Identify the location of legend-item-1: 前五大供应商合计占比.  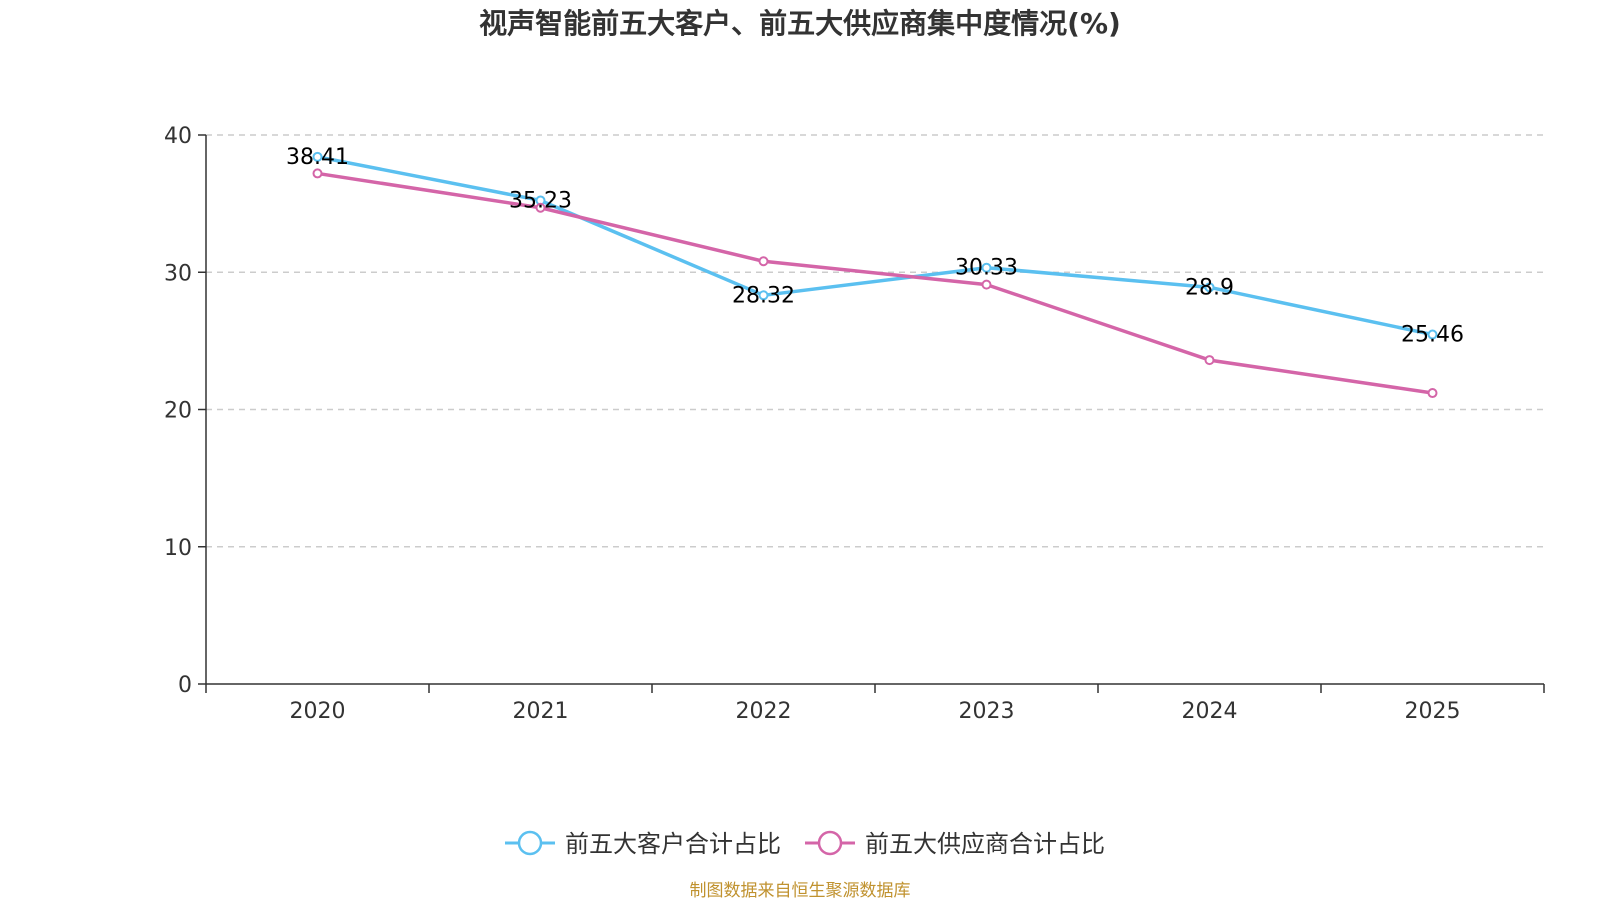
(955, 844).